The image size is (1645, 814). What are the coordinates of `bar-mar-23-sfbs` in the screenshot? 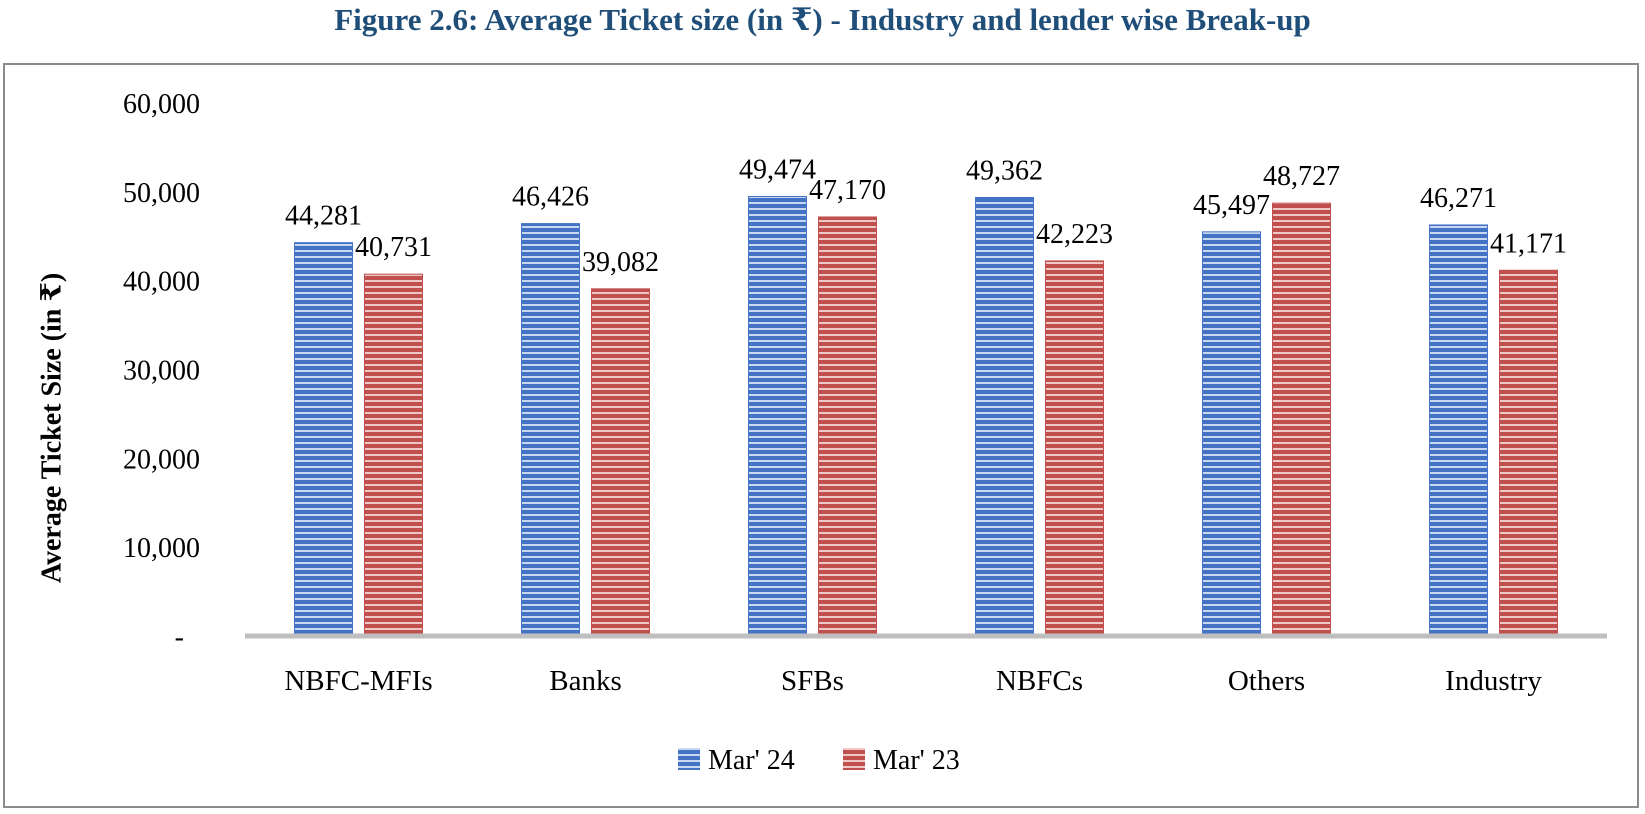 It's located at (847, 425).